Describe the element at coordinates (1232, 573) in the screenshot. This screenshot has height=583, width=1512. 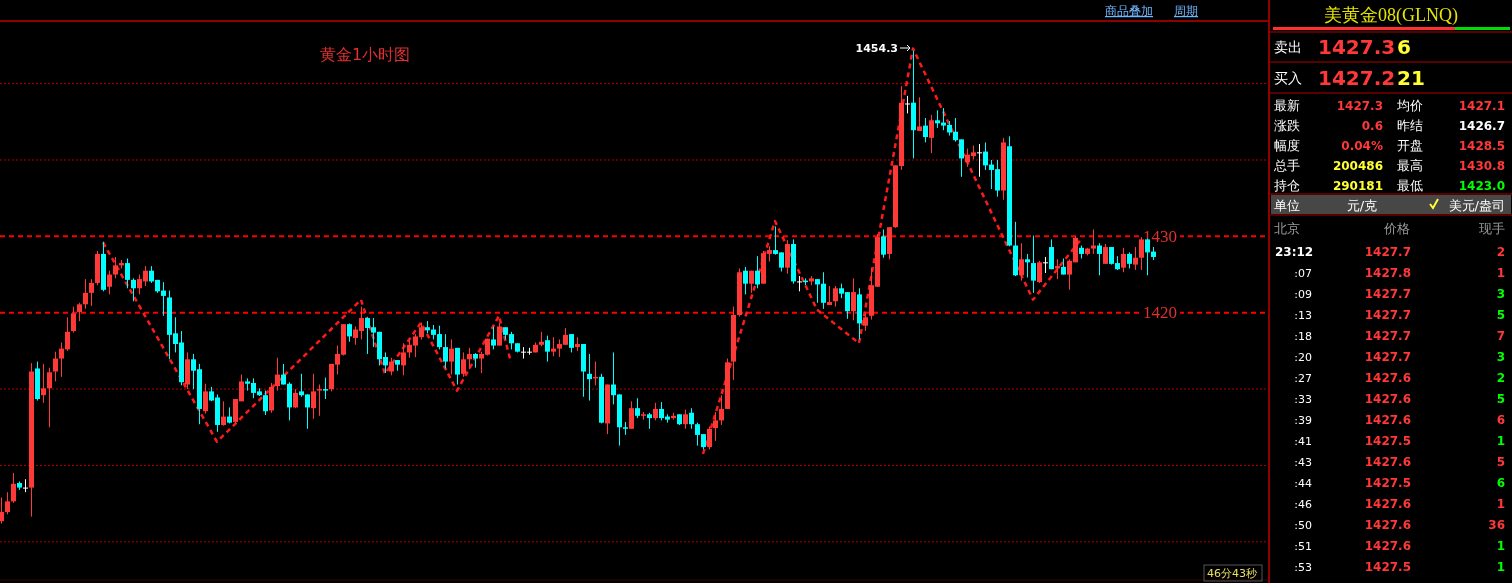
I see `text: 46分43秒` at that location.